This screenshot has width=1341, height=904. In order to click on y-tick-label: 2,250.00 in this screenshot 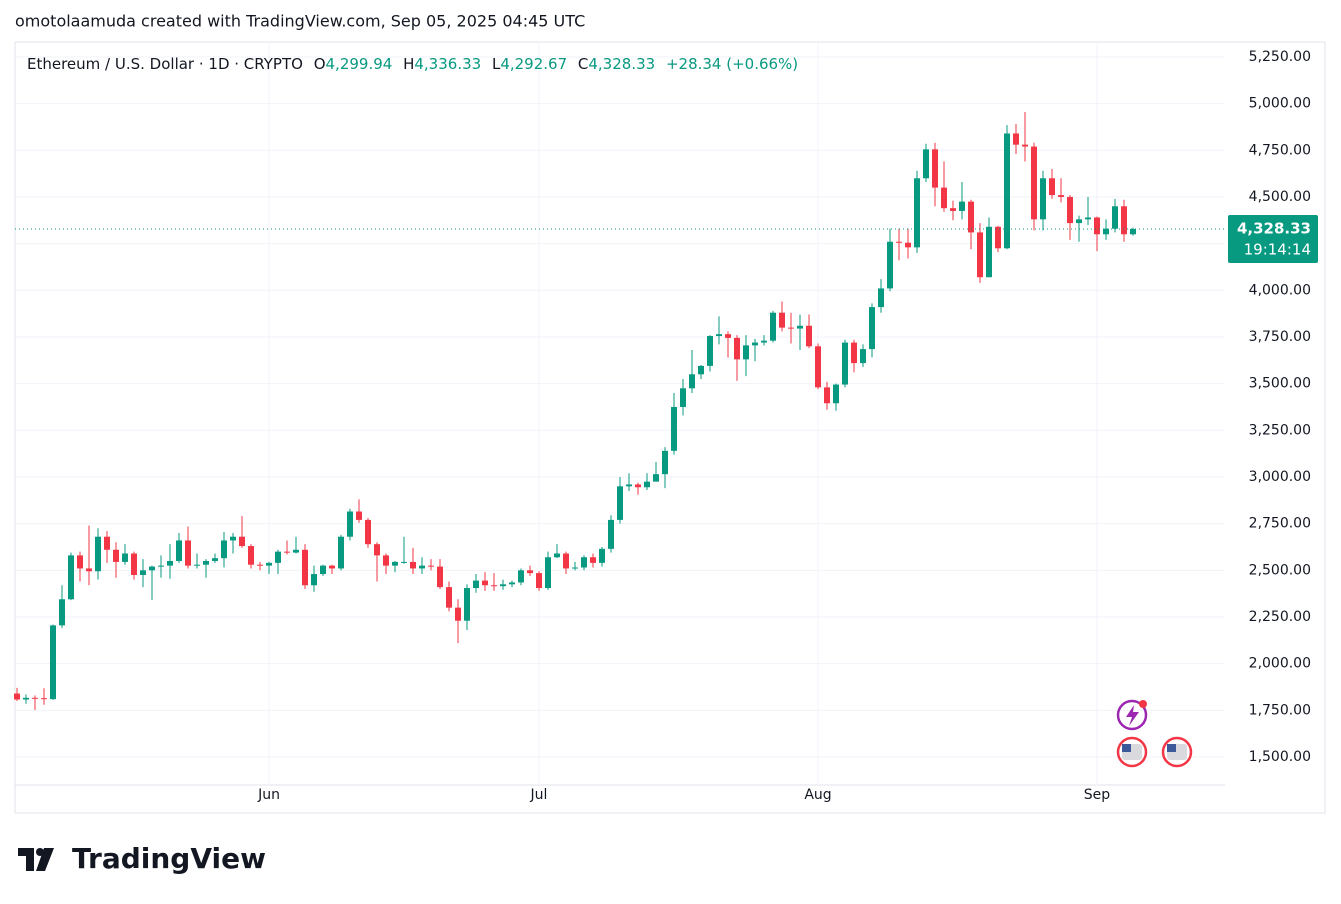, I will do `click(1280, 617)`.